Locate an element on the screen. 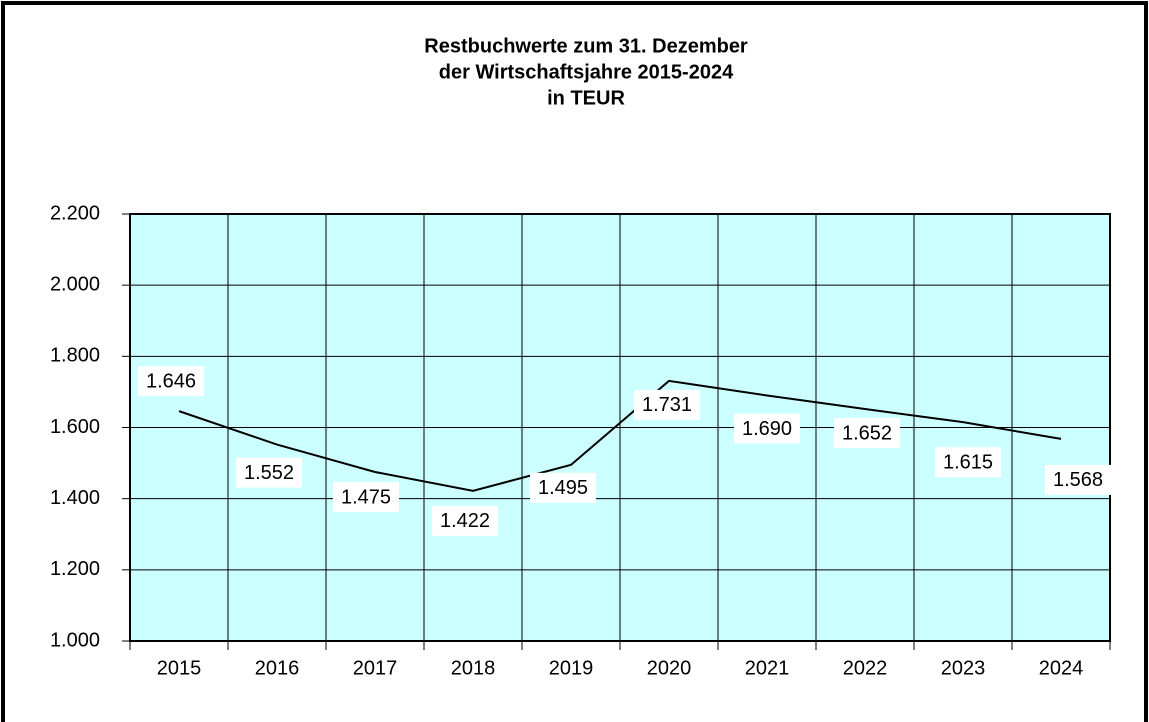 The height and width of the screenshot is (722, 1149). data-label: 1.568 is located at coordinates (1078, 480).